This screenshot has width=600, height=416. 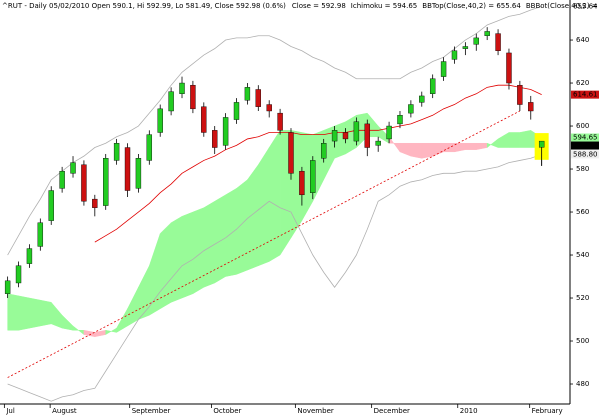 I want to click on x-tick-label: February, so click(x=547, y=411).